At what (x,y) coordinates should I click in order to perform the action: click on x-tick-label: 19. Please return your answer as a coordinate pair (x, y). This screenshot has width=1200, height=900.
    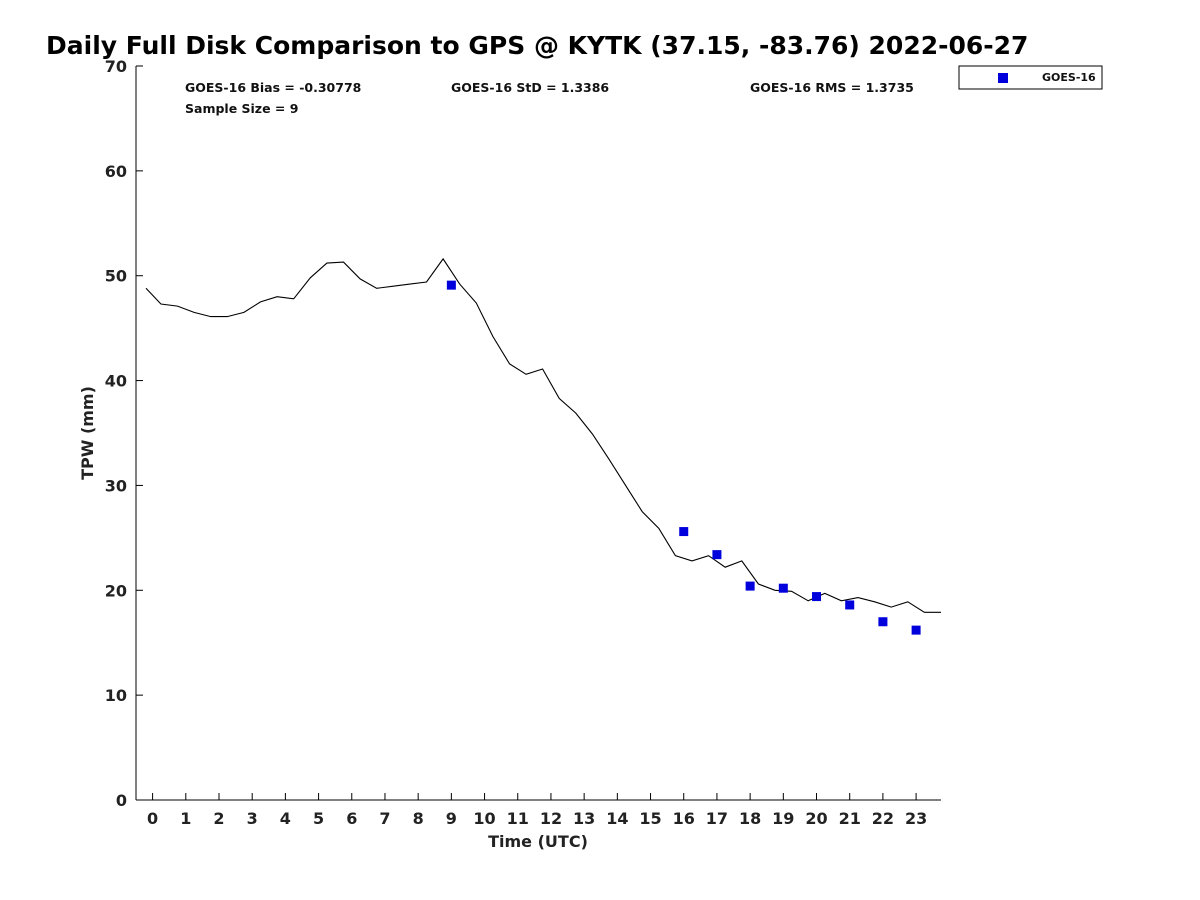
    Looking at the image, I should click on (783, 818).